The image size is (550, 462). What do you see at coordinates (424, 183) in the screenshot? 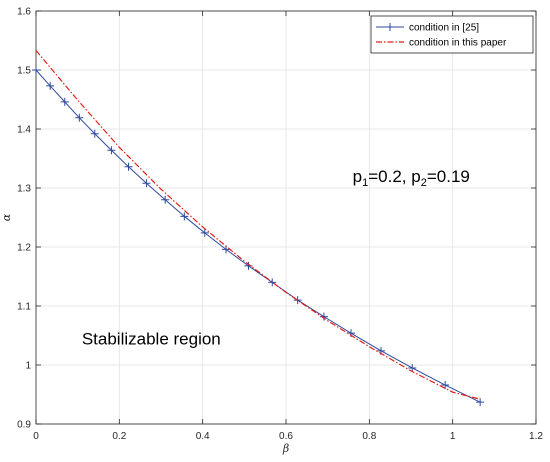
I see `params-p2-subscript: 2` at bounding box center [424, 183].